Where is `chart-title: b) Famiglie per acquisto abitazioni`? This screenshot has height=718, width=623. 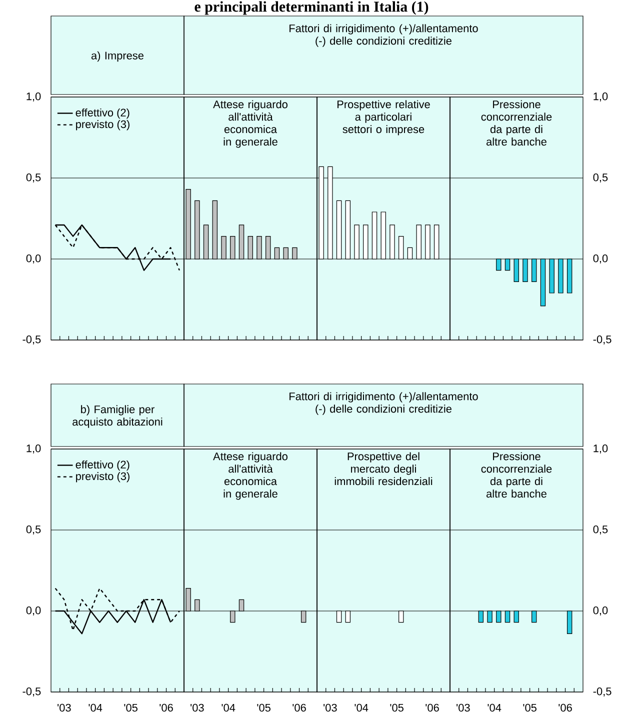 chart-title: b) Famiglie per acquisto abitazioni is located at coordinates (117, 416).